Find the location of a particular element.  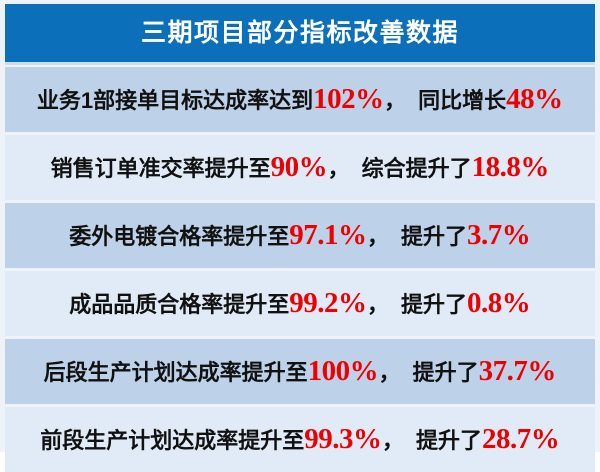

metric-value-secondary: 3.7 is located at coordinates (484, 235).